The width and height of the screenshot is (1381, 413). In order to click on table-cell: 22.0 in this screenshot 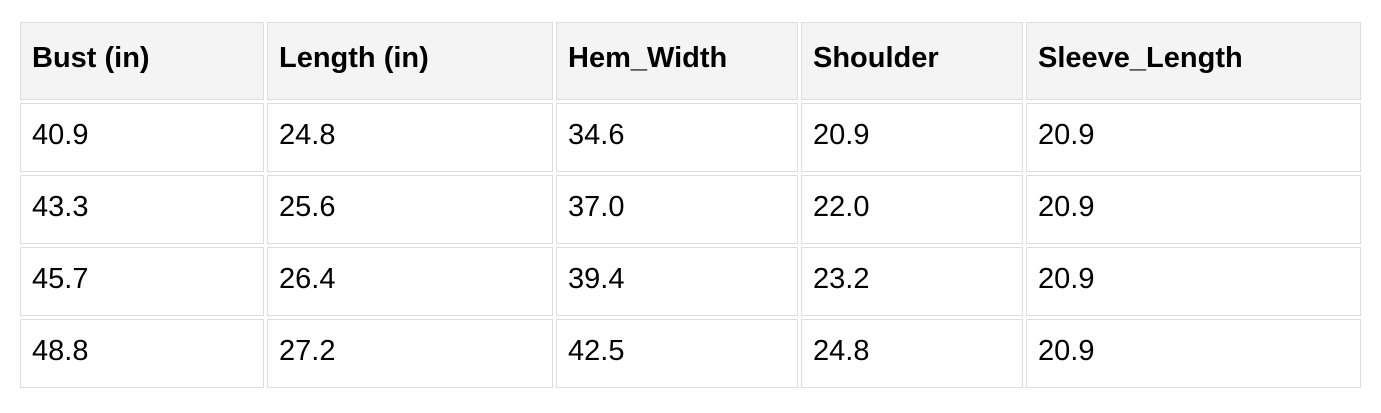, I will do `click(912, 209)`.